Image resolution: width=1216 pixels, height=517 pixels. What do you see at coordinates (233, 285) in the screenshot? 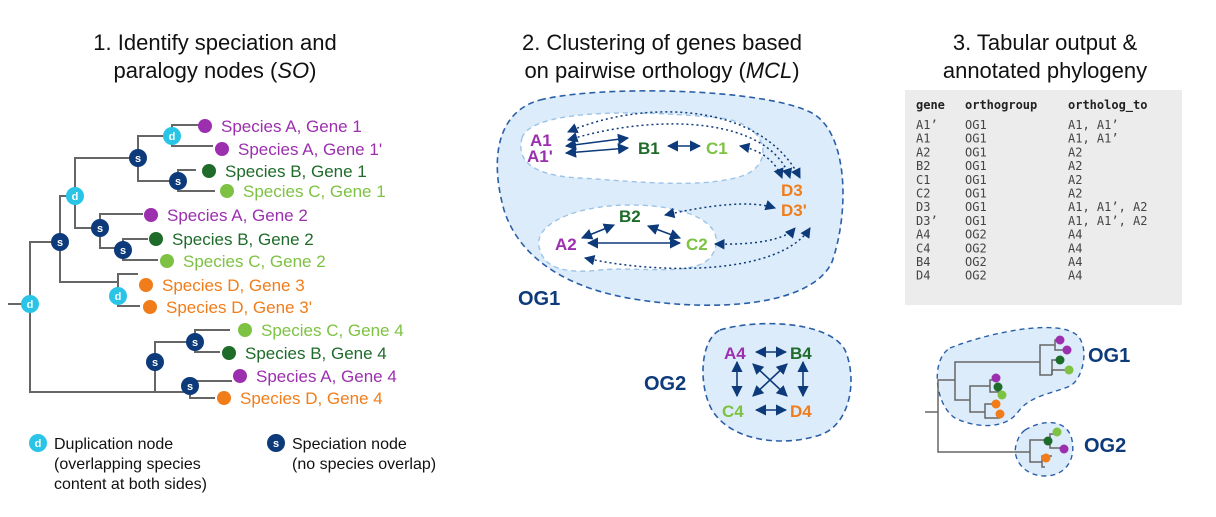
I see `leaf-label: Species D, Gene 3` at bounding box center [233, 285].